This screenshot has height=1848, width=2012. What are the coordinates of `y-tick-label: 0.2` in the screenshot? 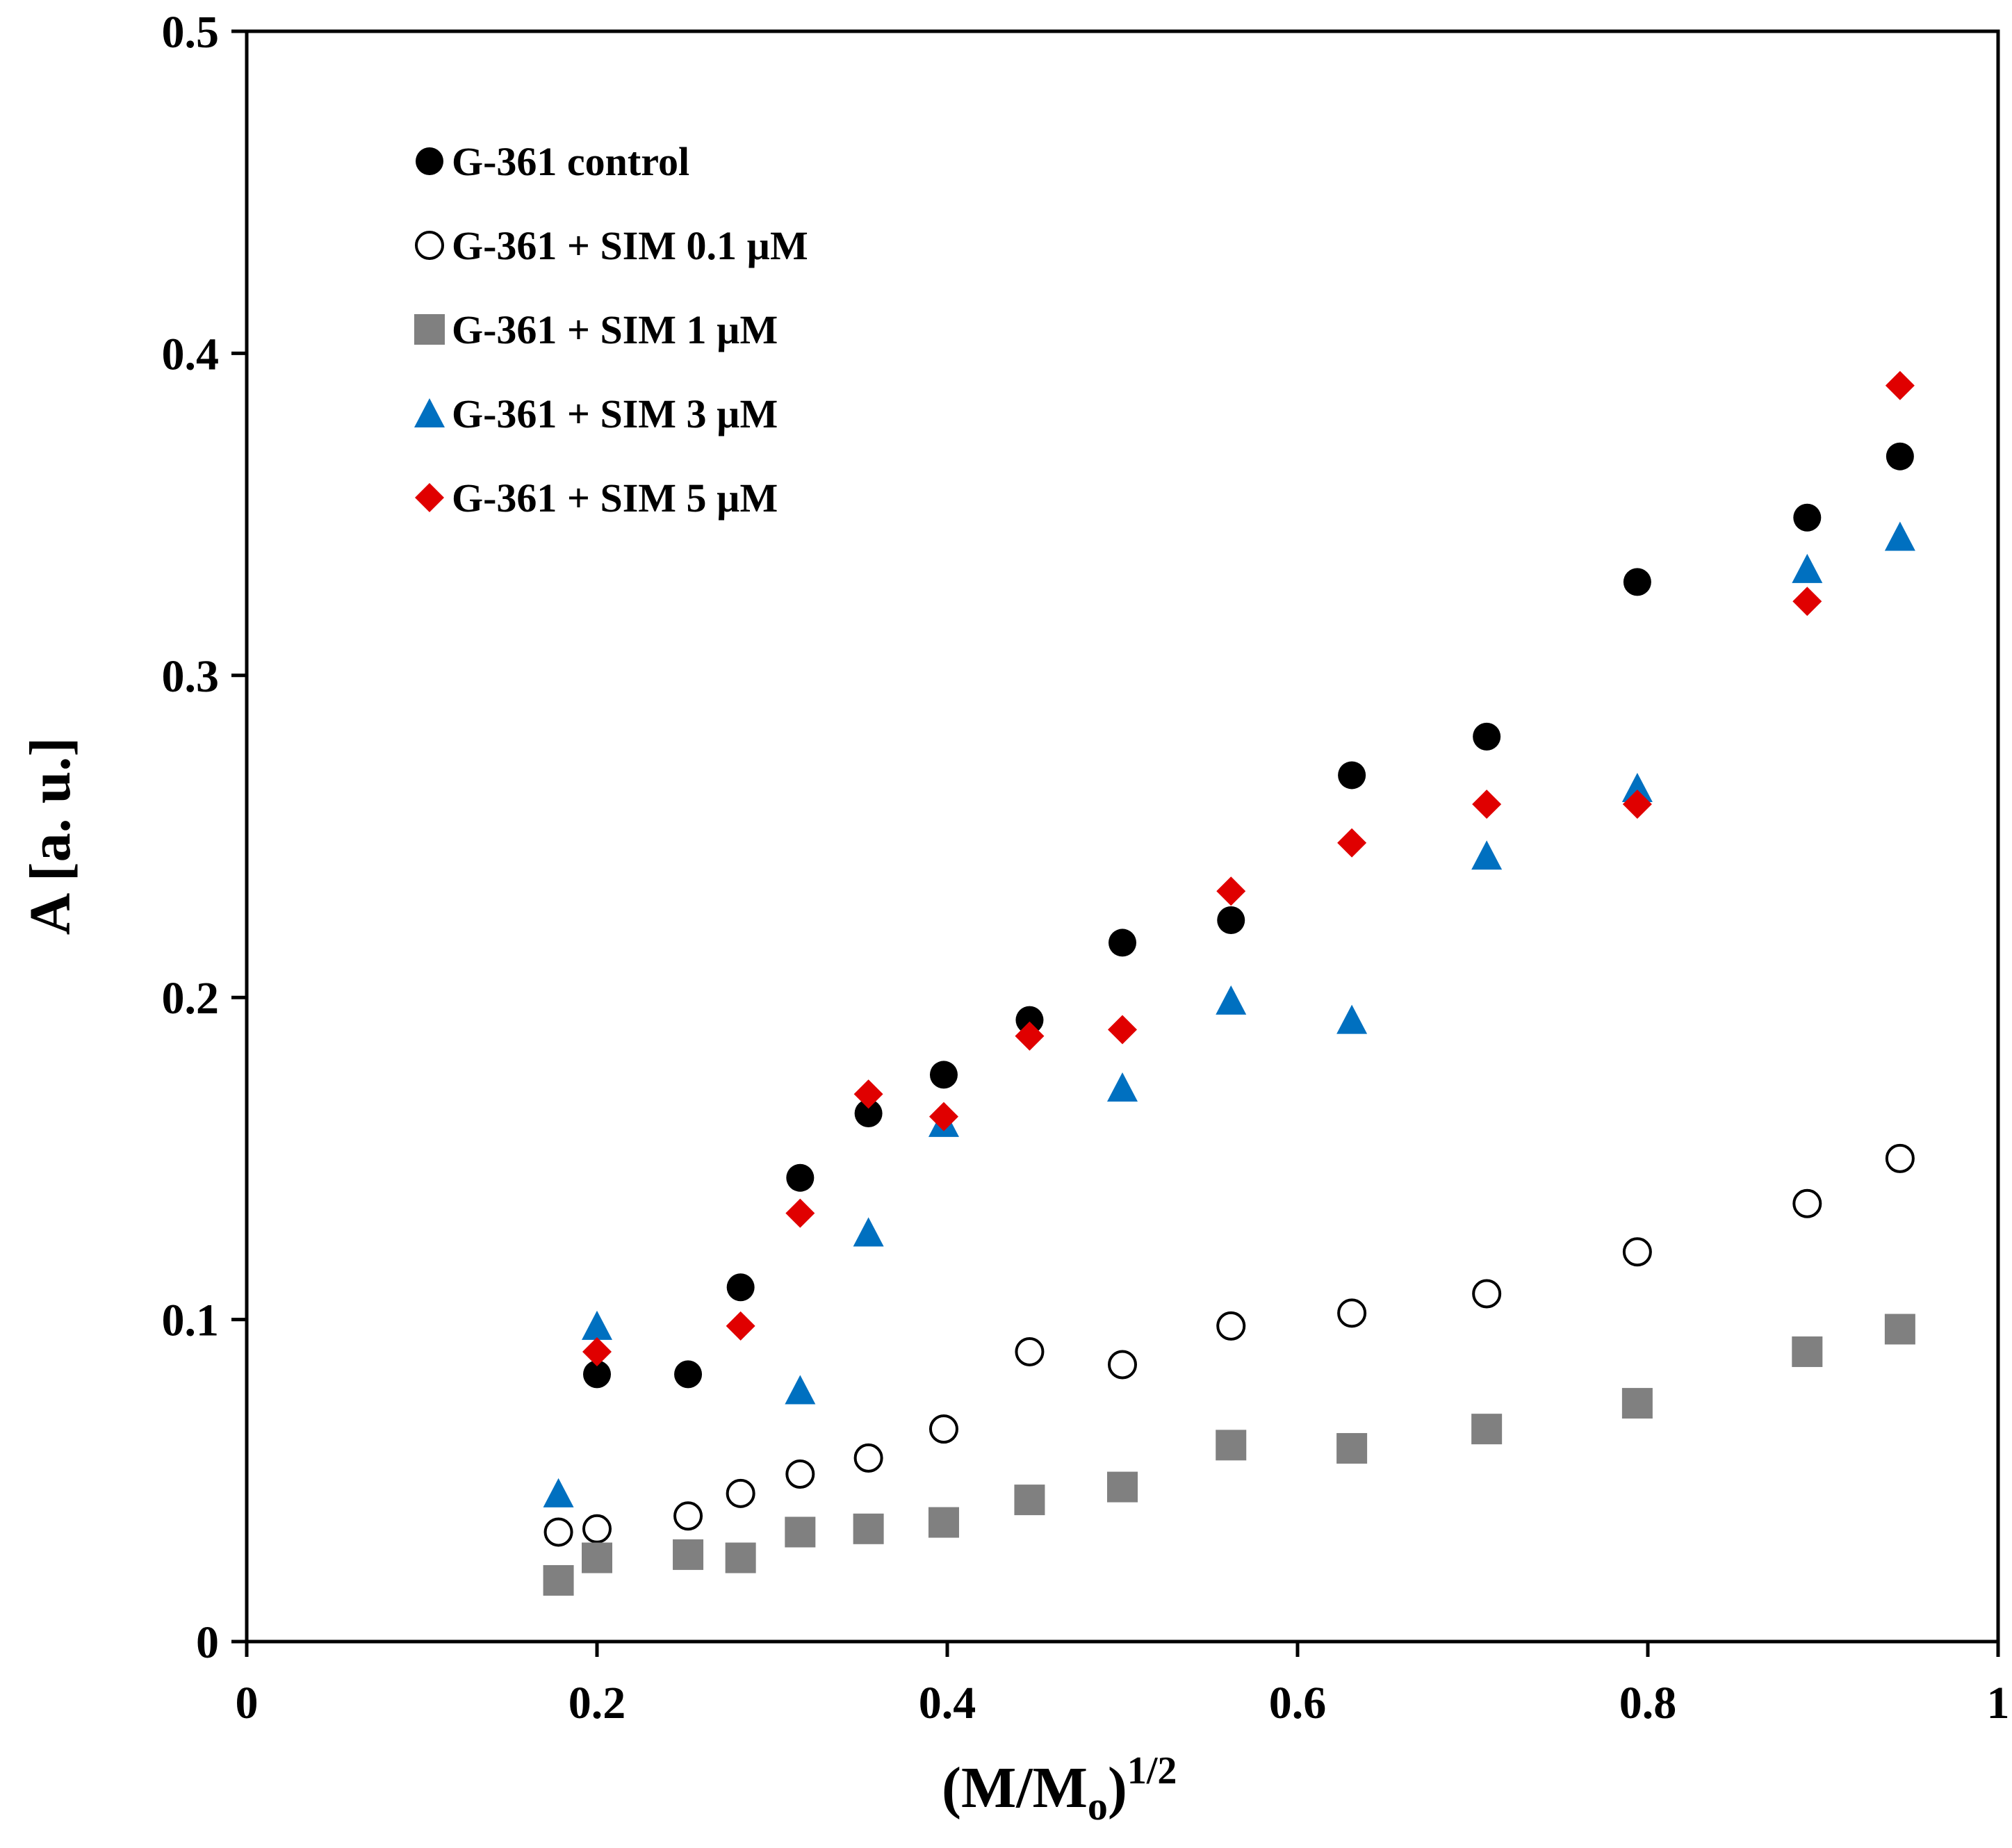 It's located at (191, 998).